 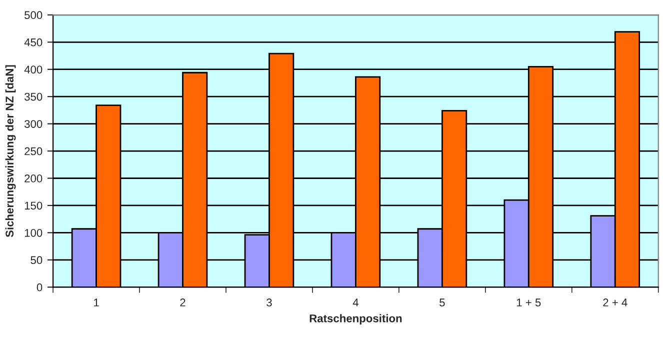 What do you see at coordinates (33, 96) in the screenshot?
I see `y-tick-label: 350` at bounding box center [33, 96].